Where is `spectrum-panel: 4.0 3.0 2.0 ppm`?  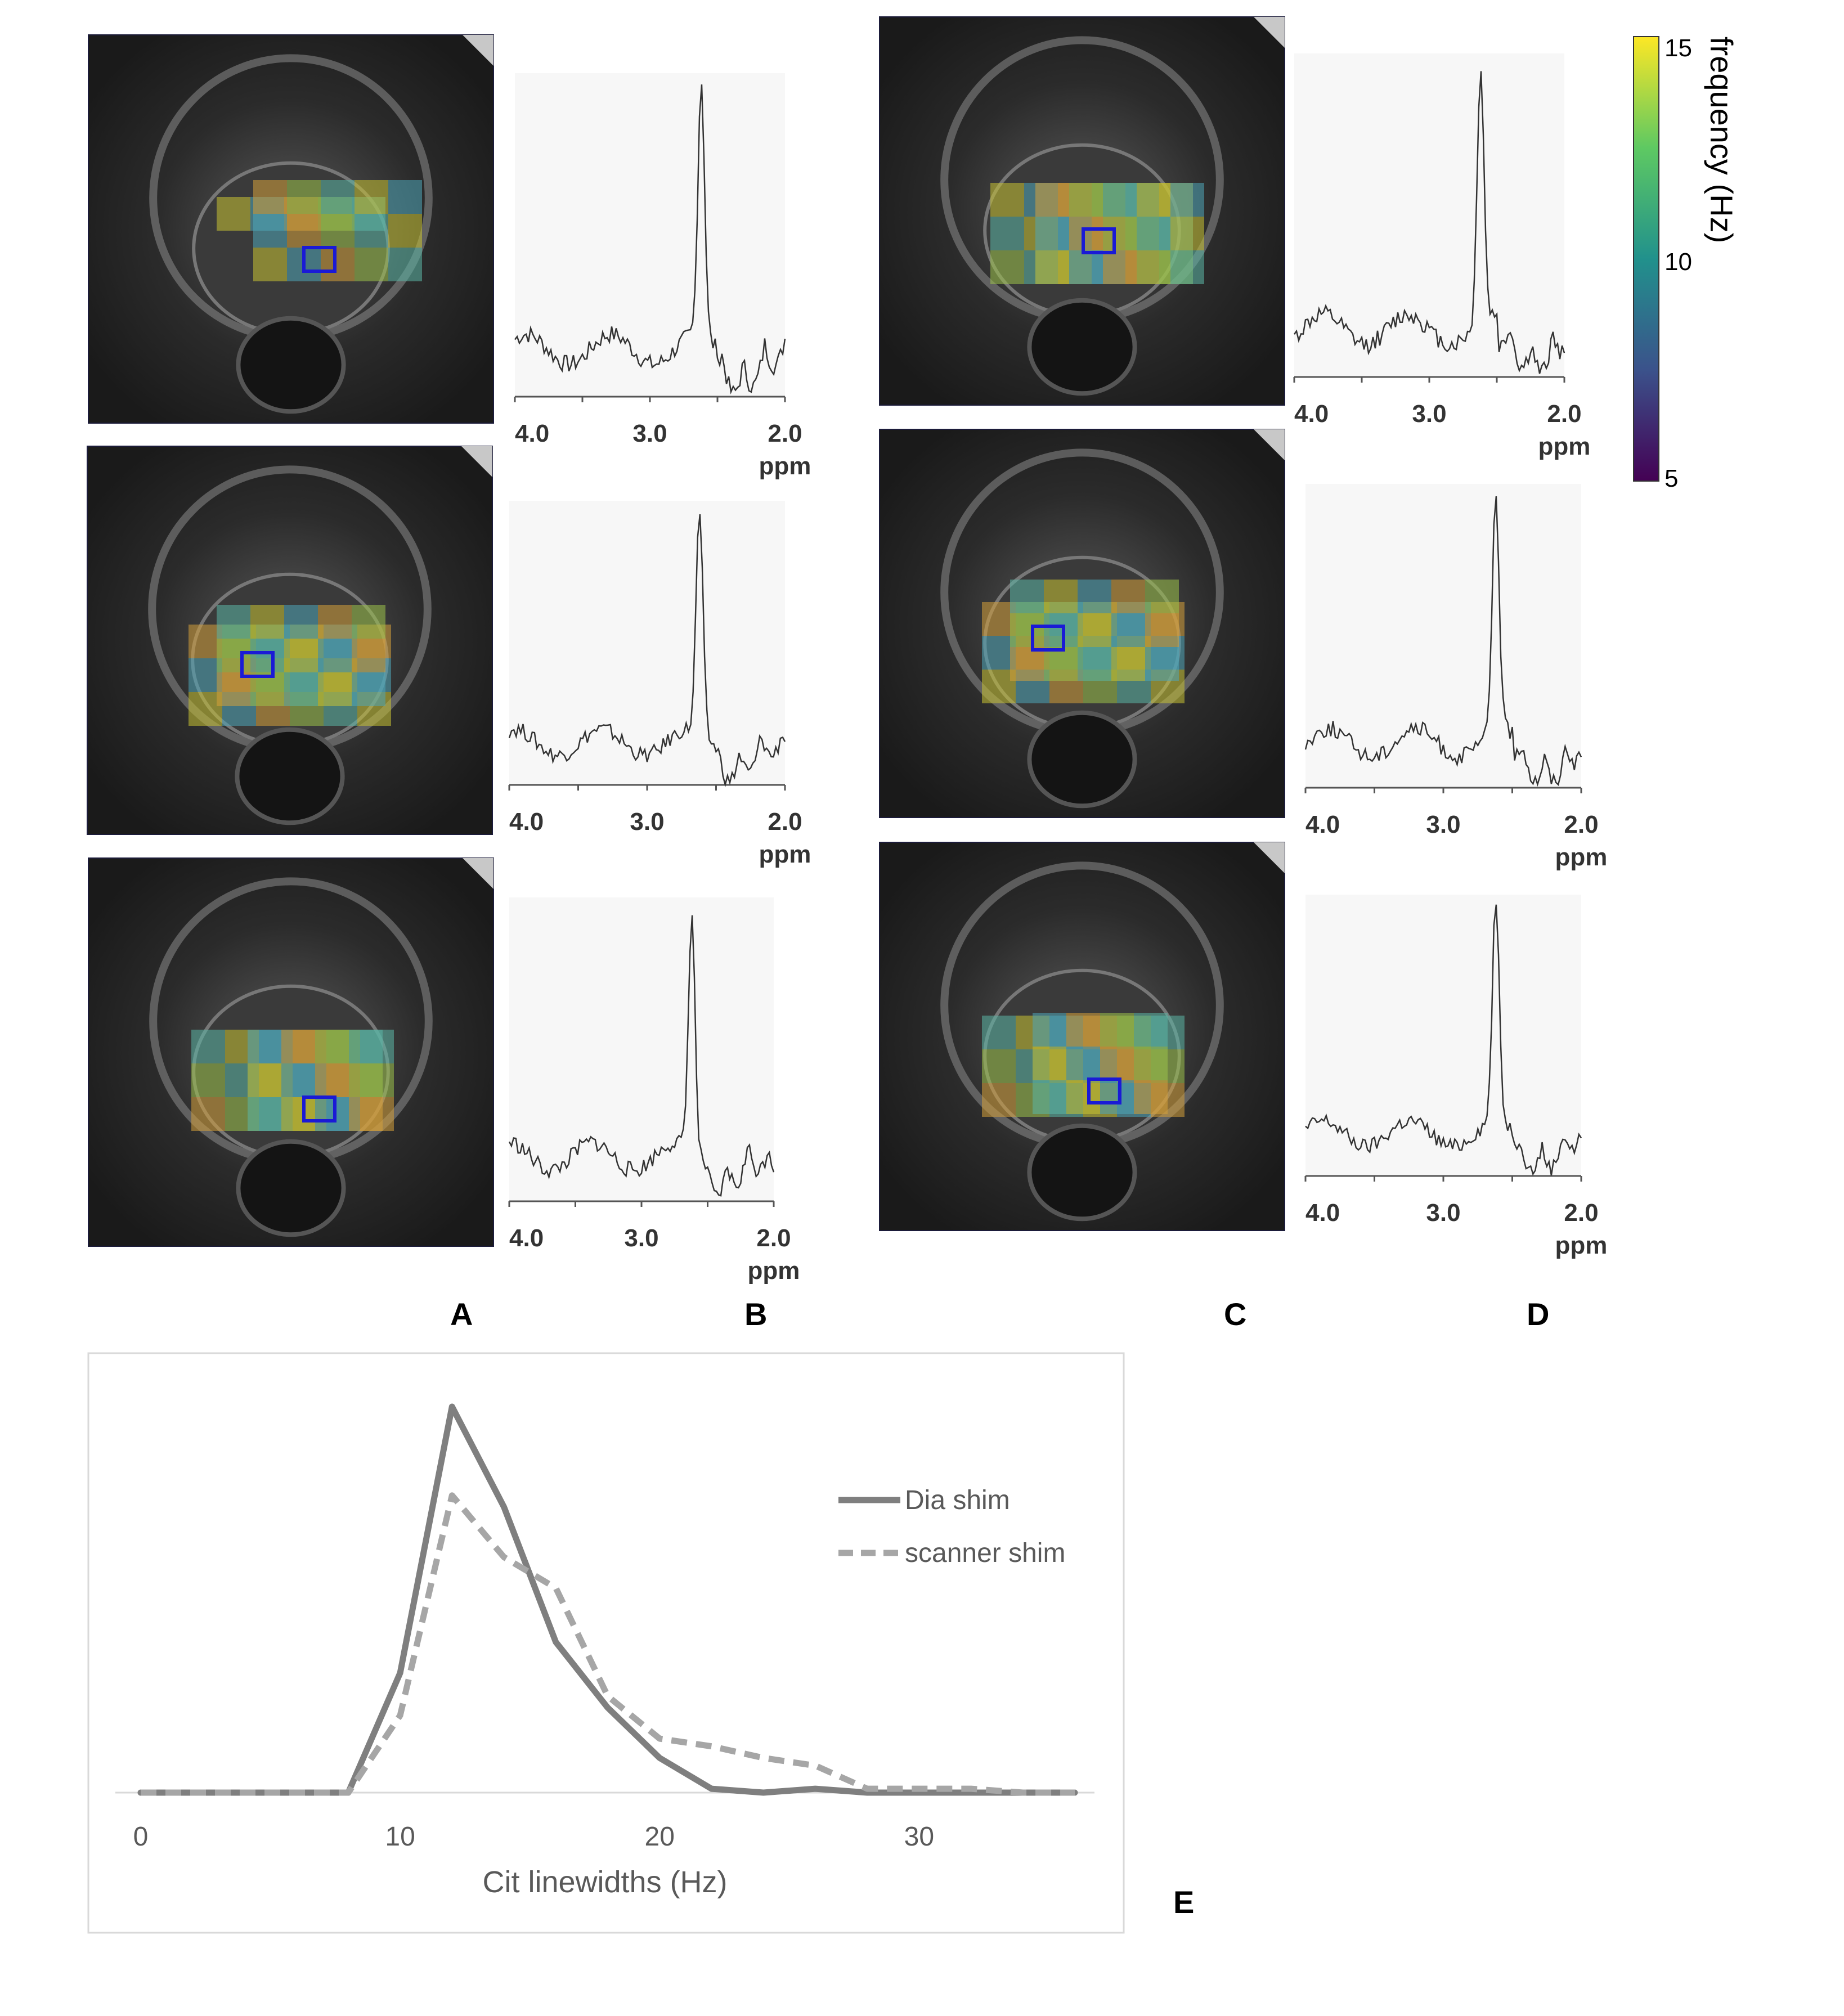
spectrum-panel: 4.0 3.0 2.0 ppm is located at coordinates (1442, 256).